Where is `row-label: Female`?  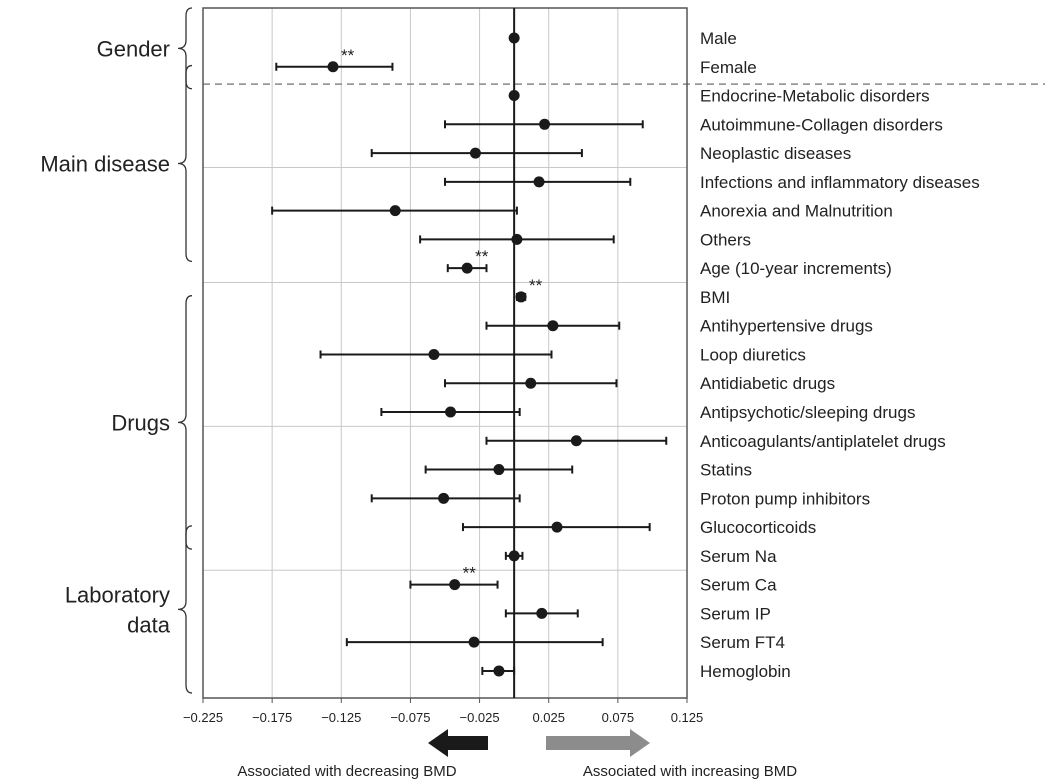 row-label: Female is located at coordinates (728, 67).